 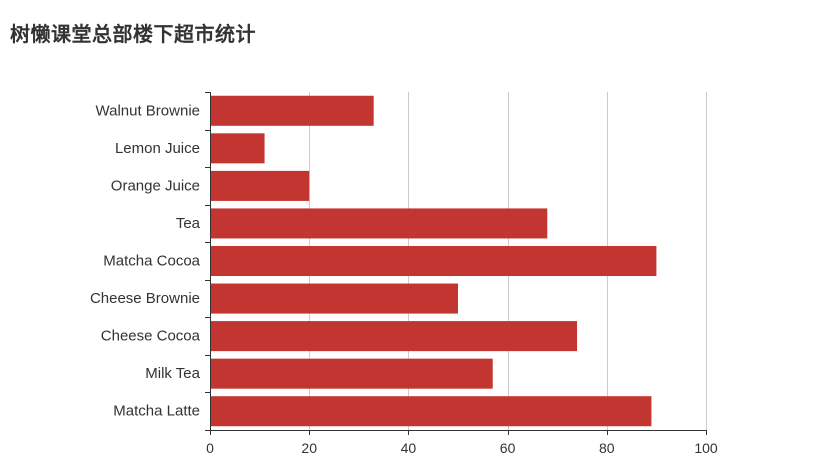 What do you see at coordinates (379, 223) in the screenshot?
I see `bar-tea` at bounding box center [379, 223].